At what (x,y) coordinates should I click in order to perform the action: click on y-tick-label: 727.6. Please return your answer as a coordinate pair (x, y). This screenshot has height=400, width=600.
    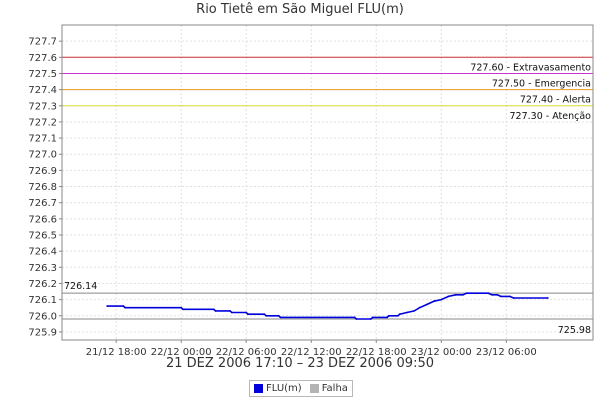
    Looking at the image, I should click on (42, 58).